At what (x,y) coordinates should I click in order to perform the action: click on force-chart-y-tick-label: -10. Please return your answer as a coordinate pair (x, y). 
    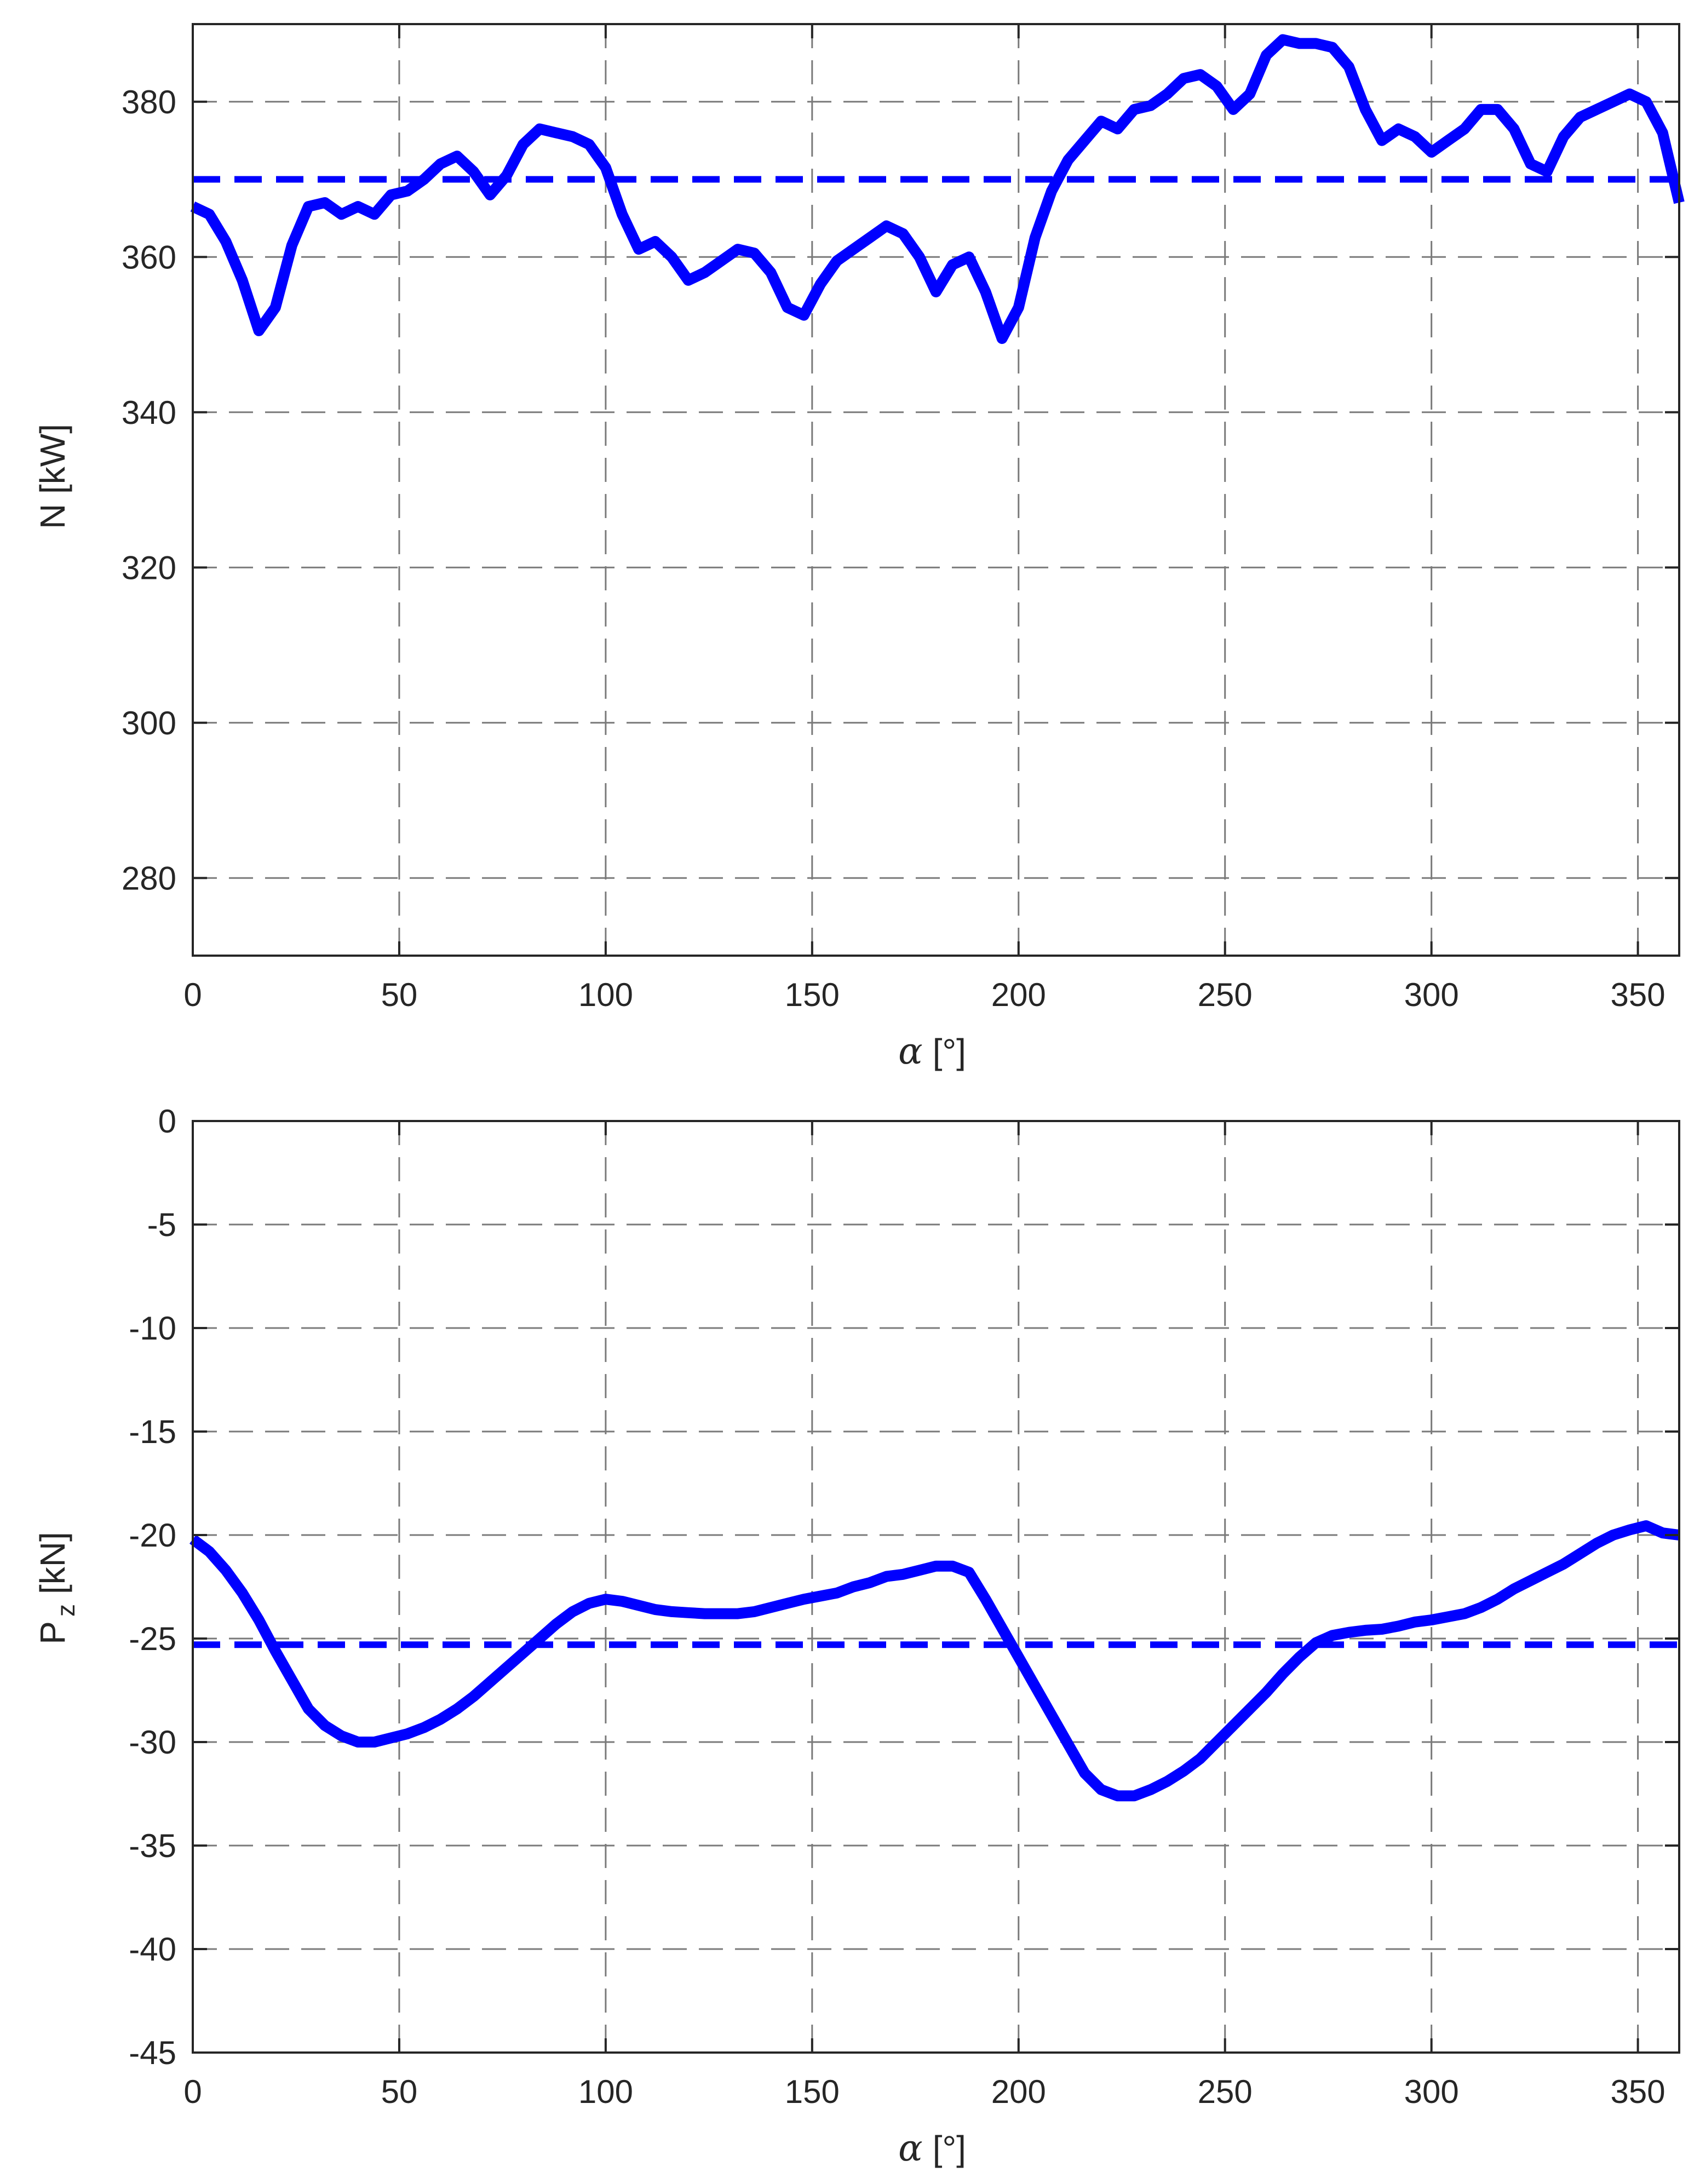
    Looking at the image, I should click on (152, 1328).